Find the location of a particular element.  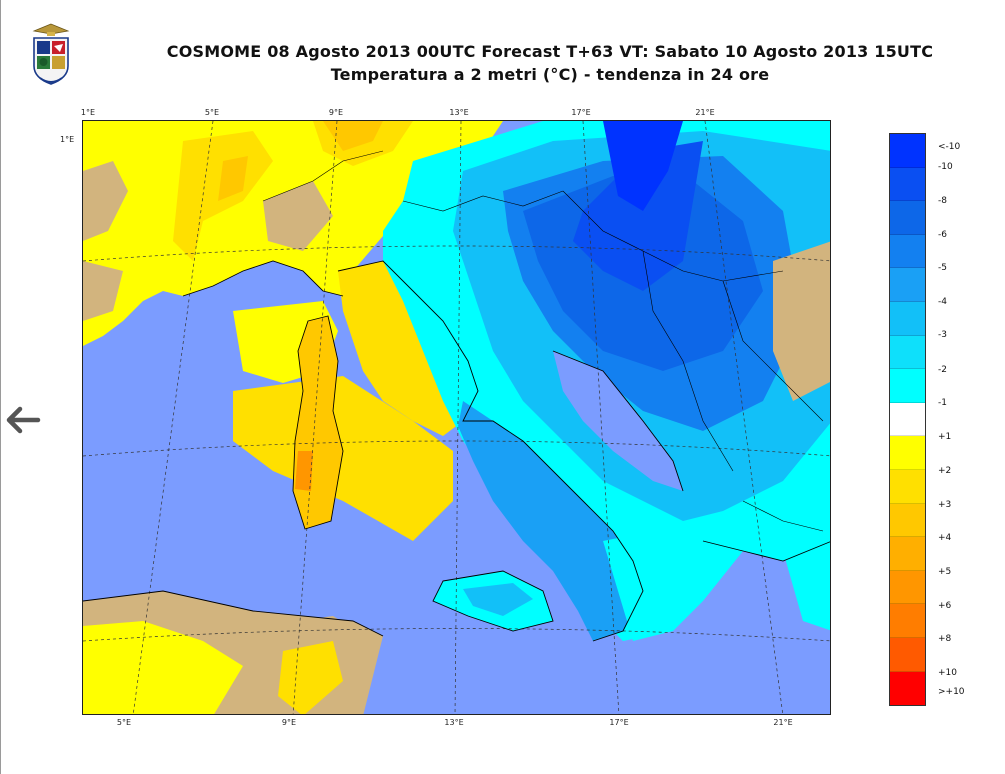

legend-label: -4 is located at coordinates (942, 302).